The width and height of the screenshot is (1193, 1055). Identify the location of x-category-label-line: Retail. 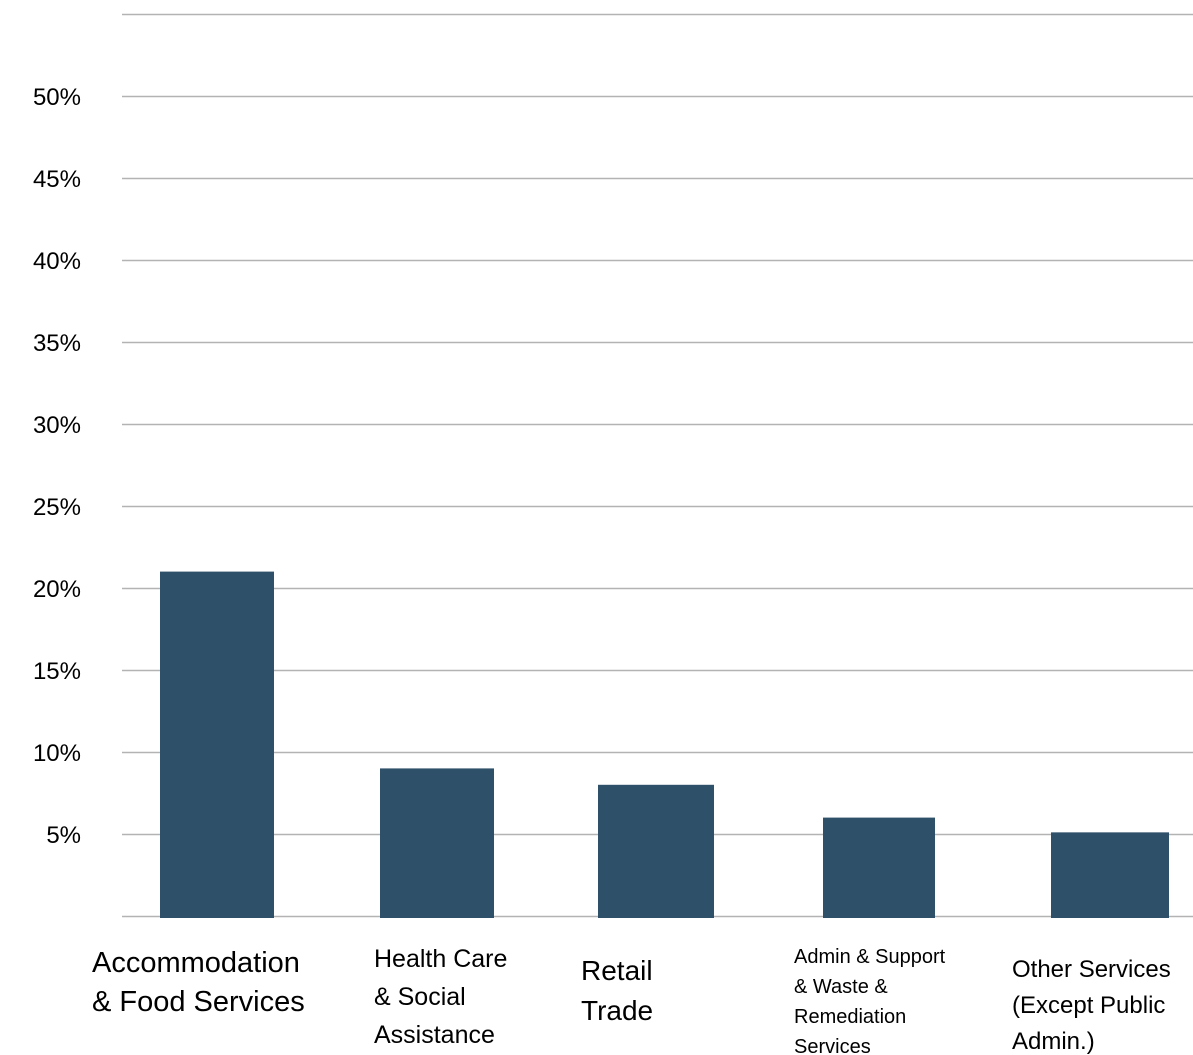
(617, 970).